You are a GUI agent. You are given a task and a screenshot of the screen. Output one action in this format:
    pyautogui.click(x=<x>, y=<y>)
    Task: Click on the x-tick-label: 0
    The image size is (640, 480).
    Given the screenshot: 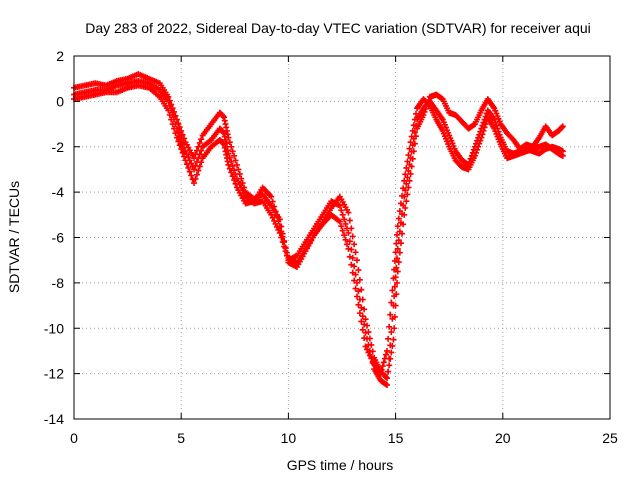 What is the action you would take?
    pyautogui.click(x=74, y=438)
    